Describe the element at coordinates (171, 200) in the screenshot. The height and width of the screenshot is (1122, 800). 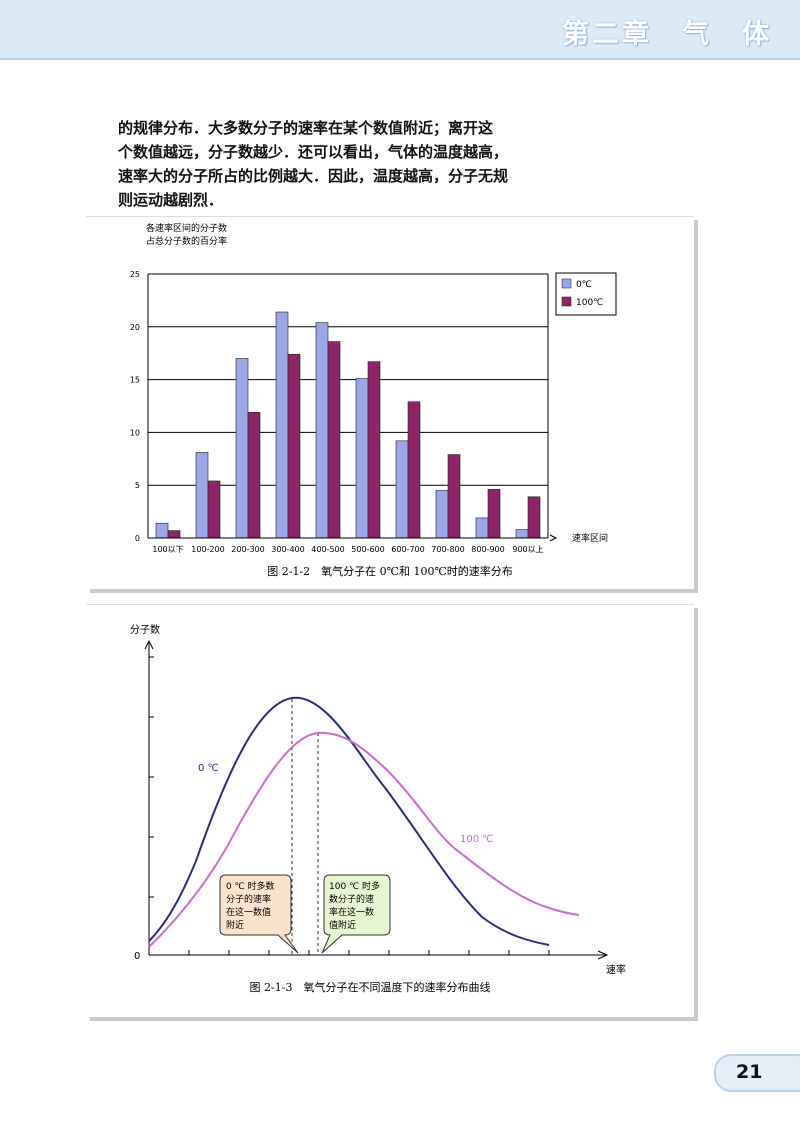
I see `paragraph-line: 则运动越剧烈．` at that location.